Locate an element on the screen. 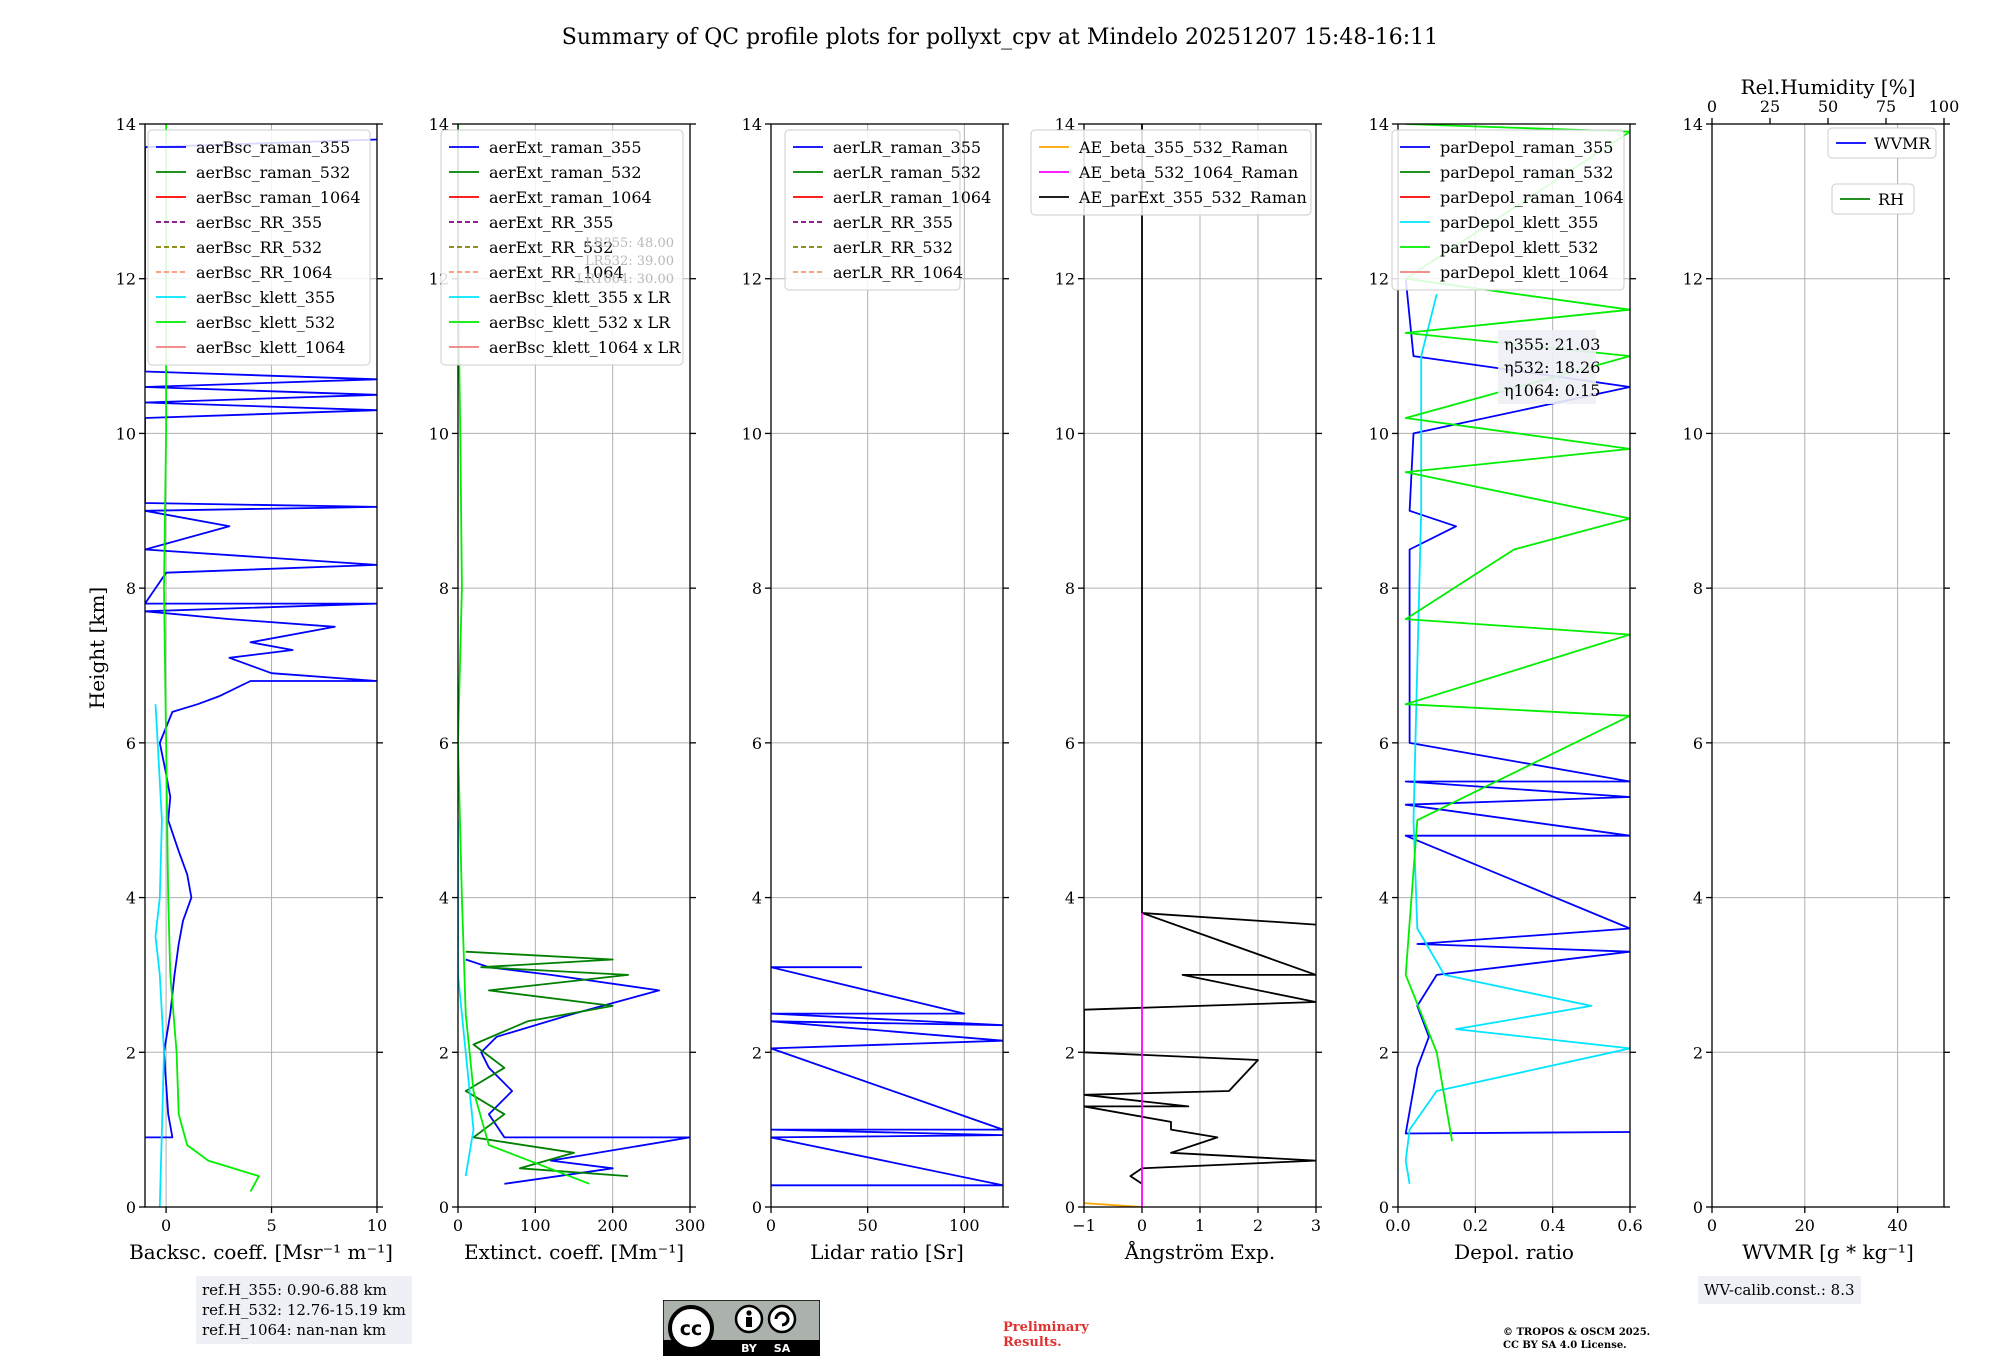 Image resolution: width=2000 pixels, height=1360 pixels. legend-entry: aerExt_raman_1064 is located at coordinates (570, 197).